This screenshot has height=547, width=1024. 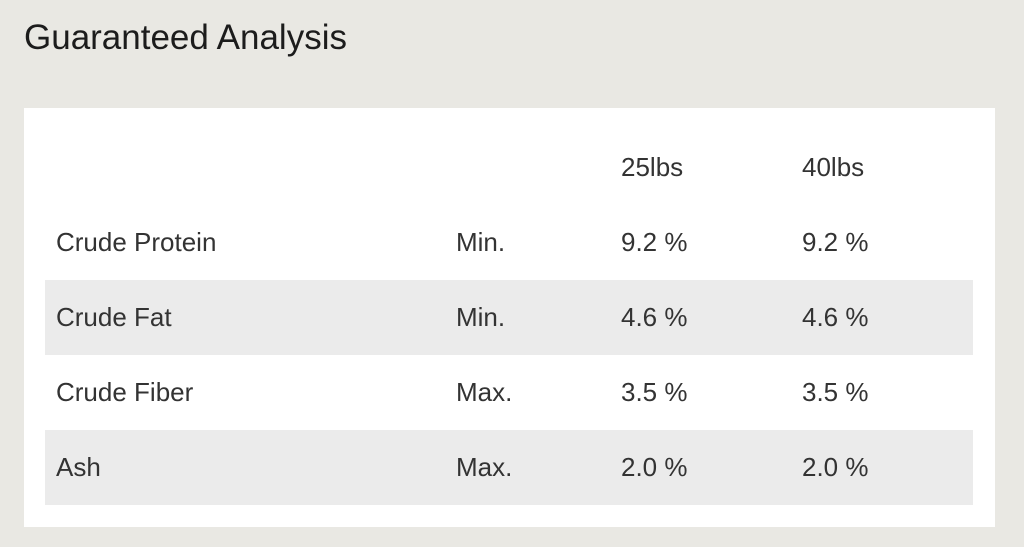 I want to click on nutrient-name: Crude Fiber, so click(x=125, y=392).